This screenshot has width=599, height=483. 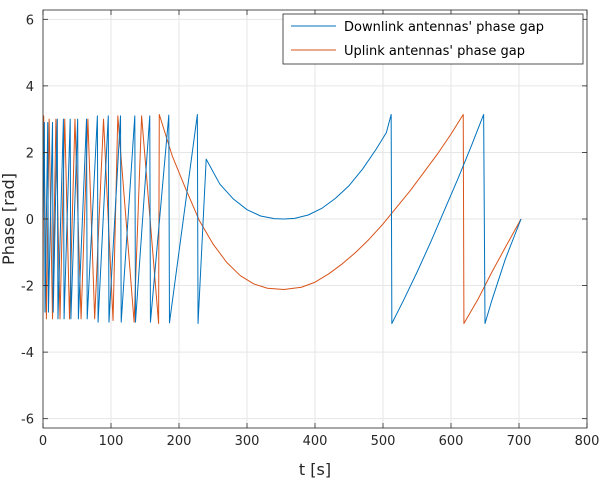 I want to click on legend-label-uplink: Uplink antennas' phase gap, so click(x=434, y=51).